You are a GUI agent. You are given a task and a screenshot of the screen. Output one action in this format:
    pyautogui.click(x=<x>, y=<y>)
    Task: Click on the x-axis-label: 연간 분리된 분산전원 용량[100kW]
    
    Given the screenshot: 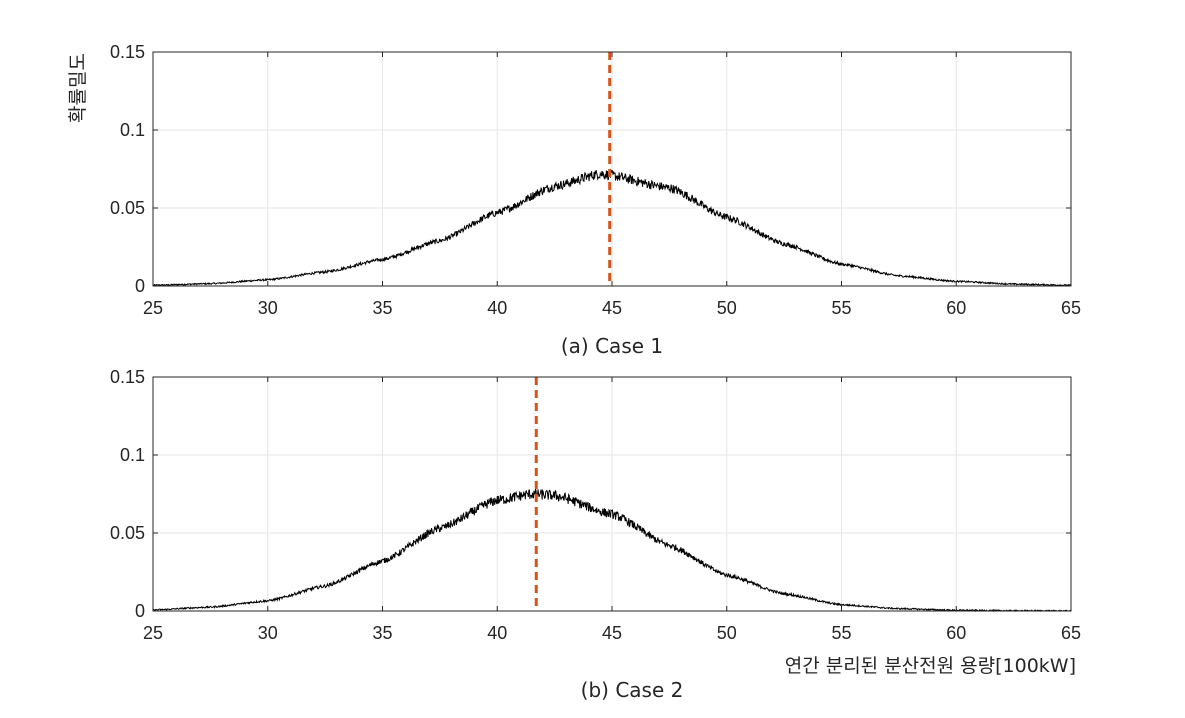 What is the action you would take?
    pyautogui.click(x=930, y=666)
    